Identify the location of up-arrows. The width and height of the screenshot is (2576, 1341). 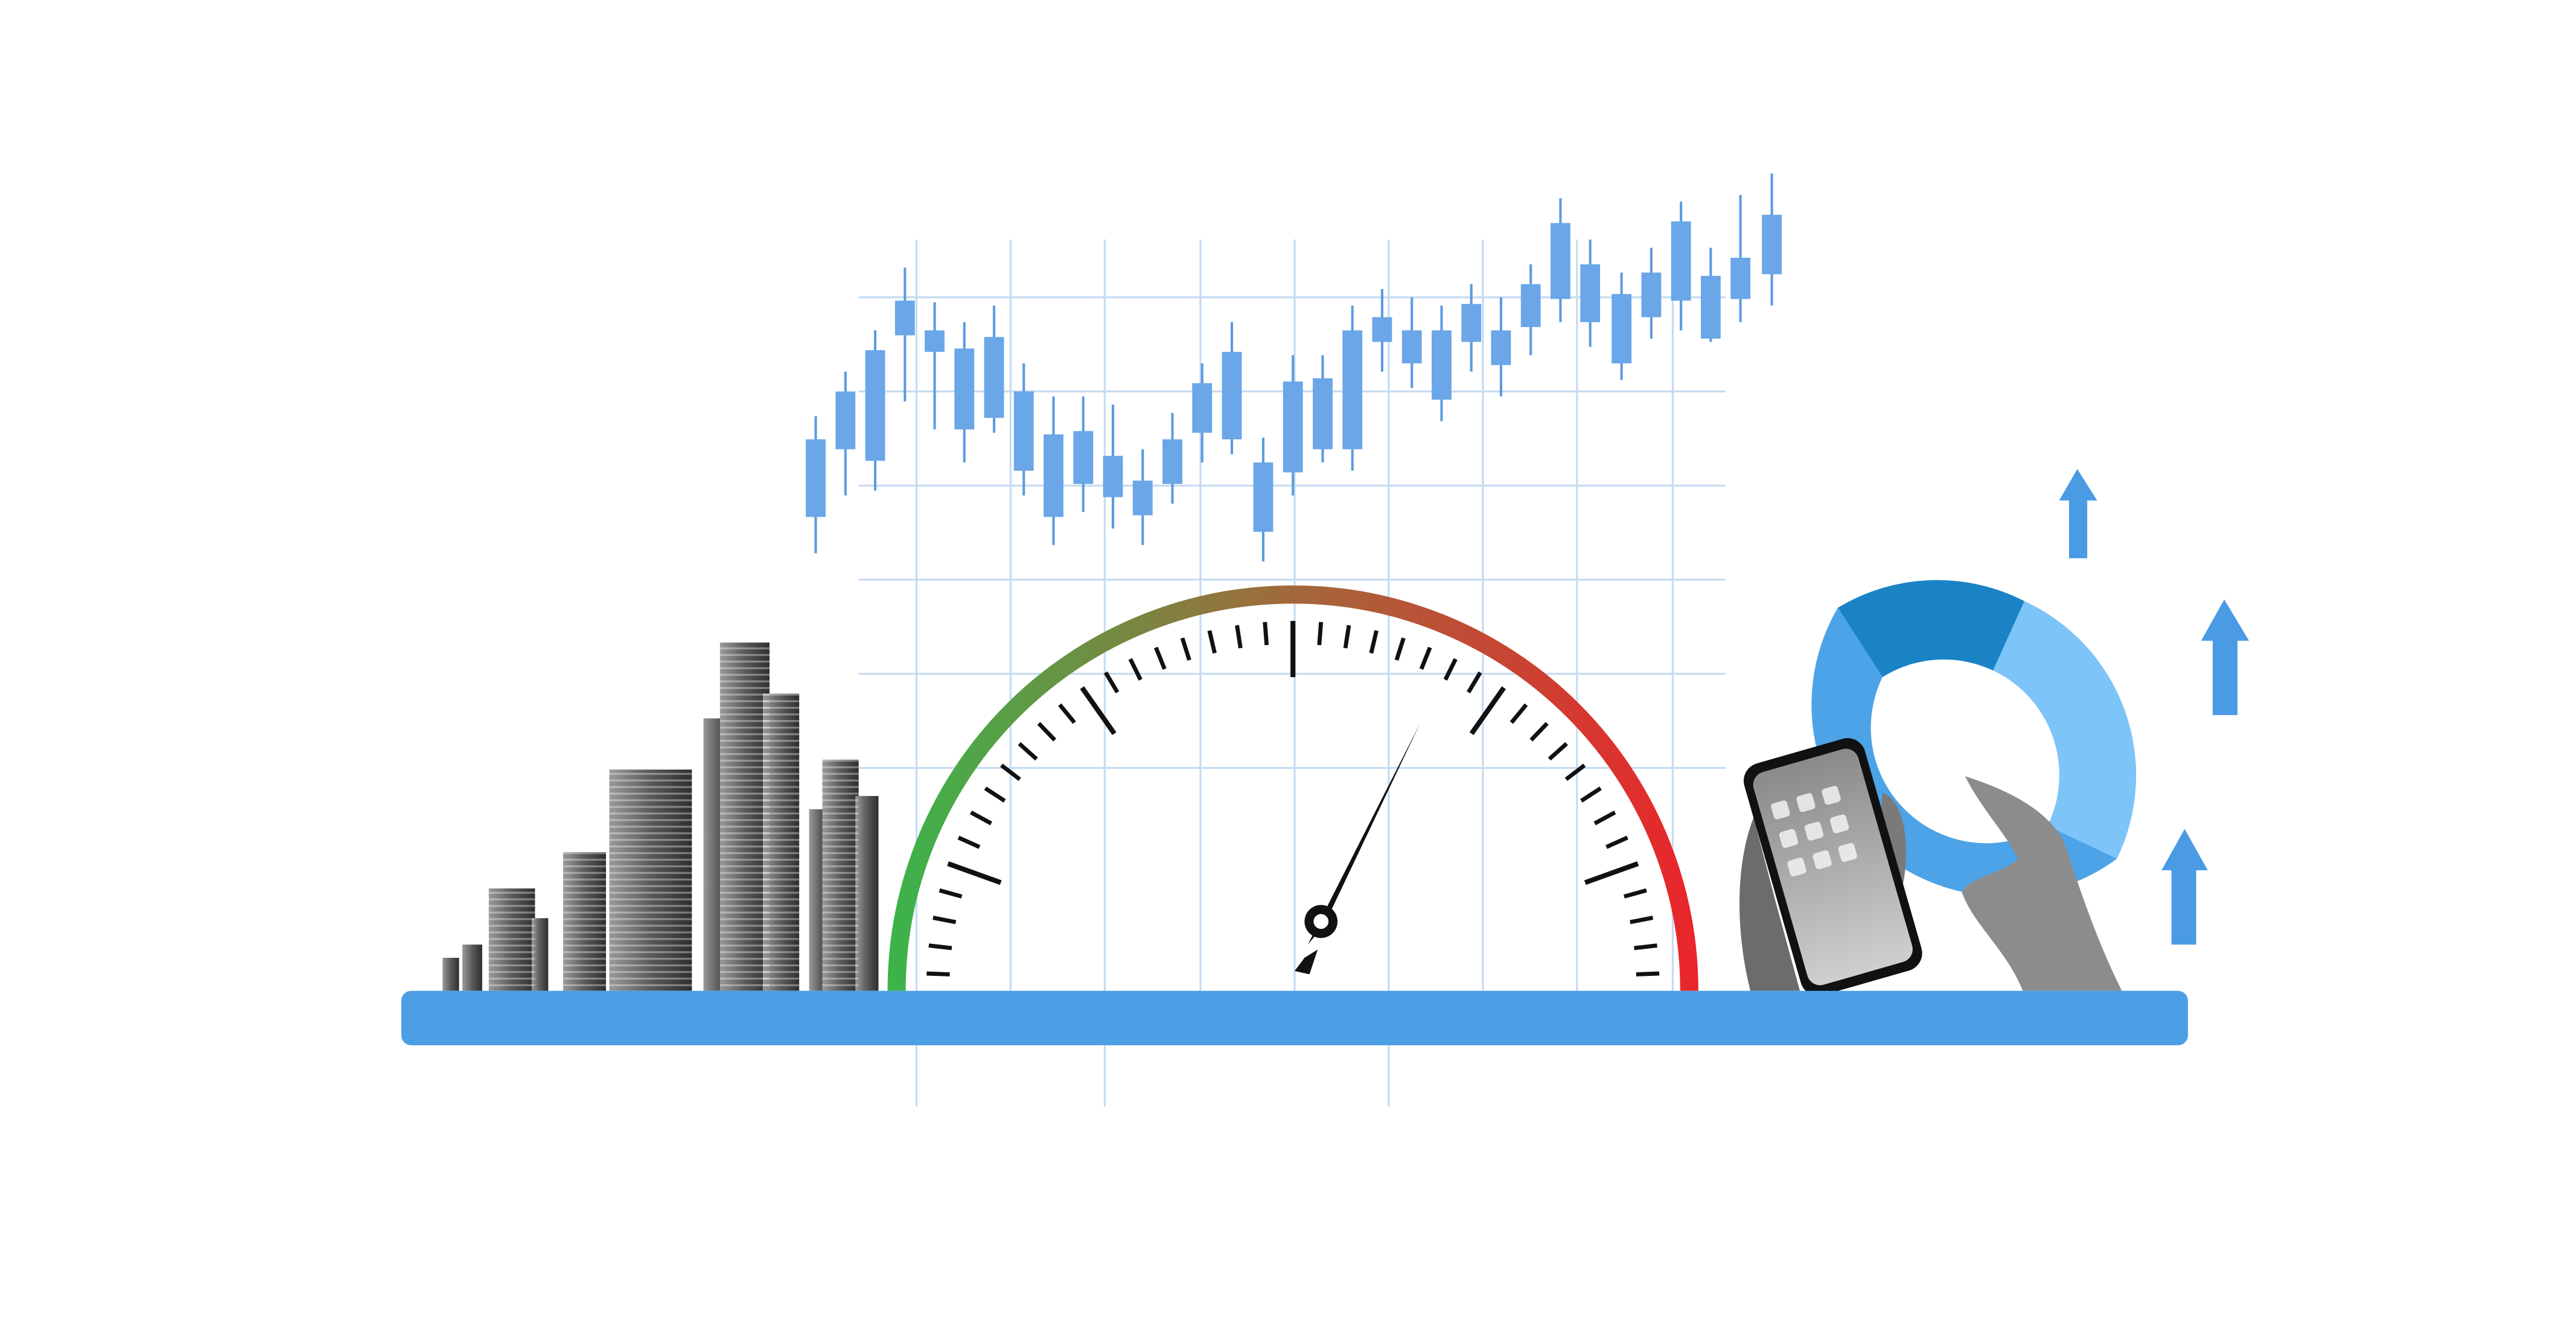
(2154, 707).